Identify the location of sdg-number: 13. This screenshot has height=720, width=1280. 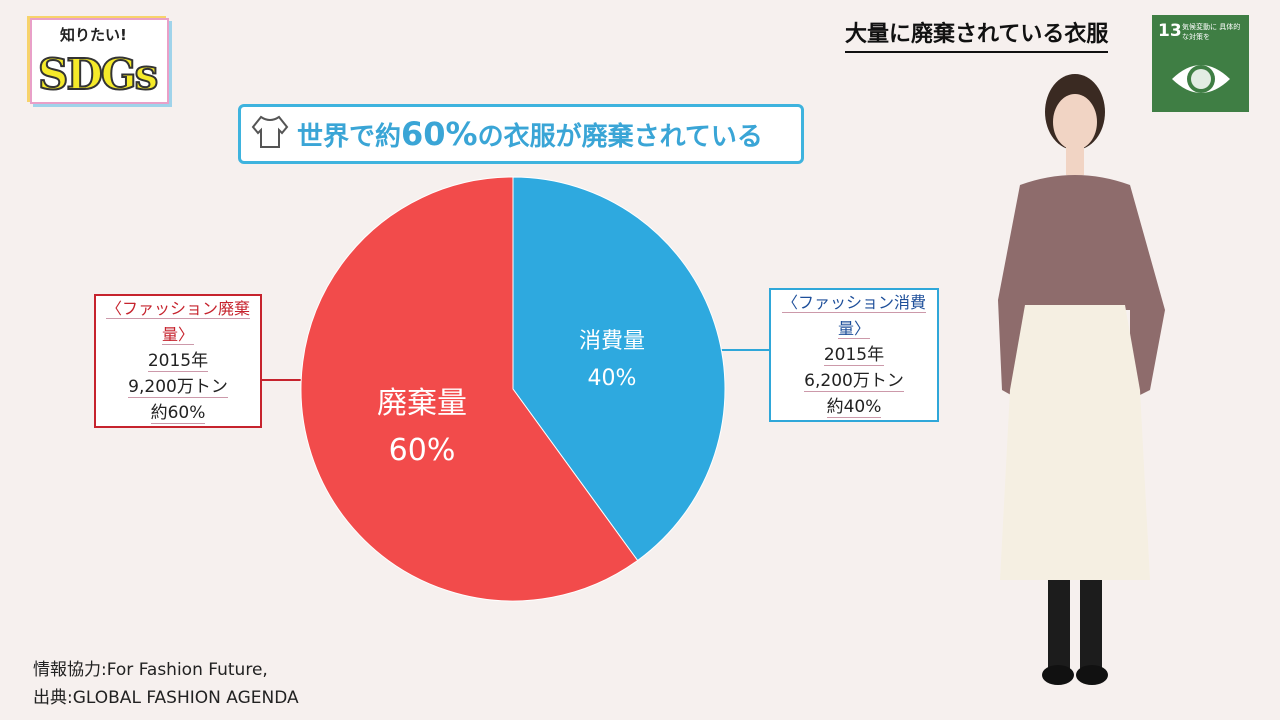
(1170, 31).